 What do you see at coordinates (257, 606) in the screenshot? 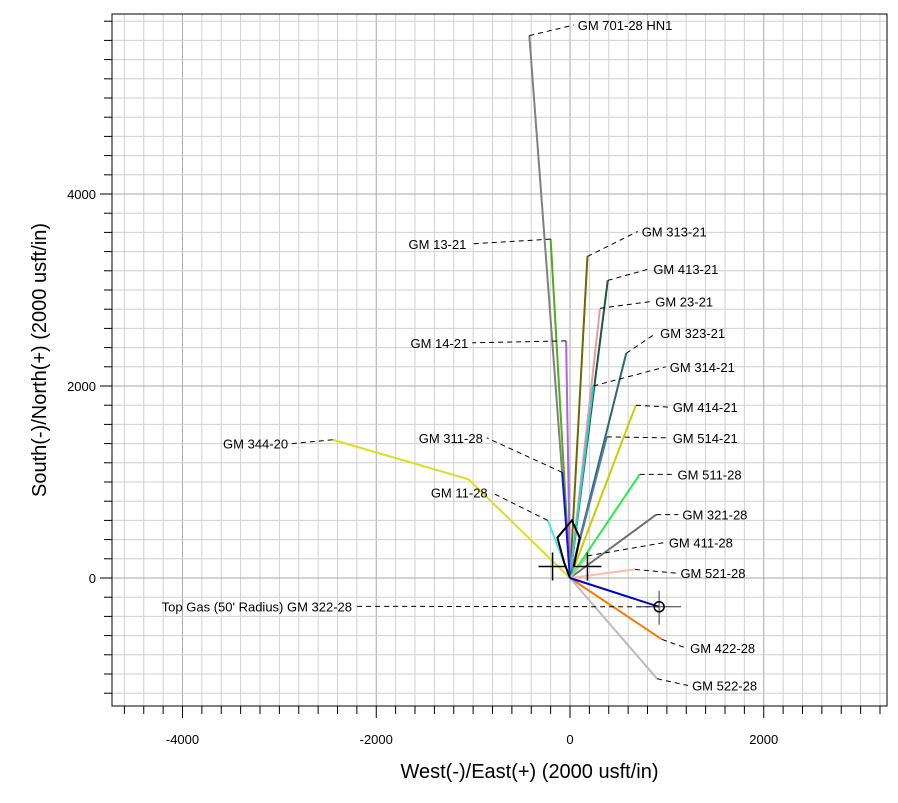
I see `well-label: Top Gas (50' Radius) GM 322-28` at bounding box center [257, 606].